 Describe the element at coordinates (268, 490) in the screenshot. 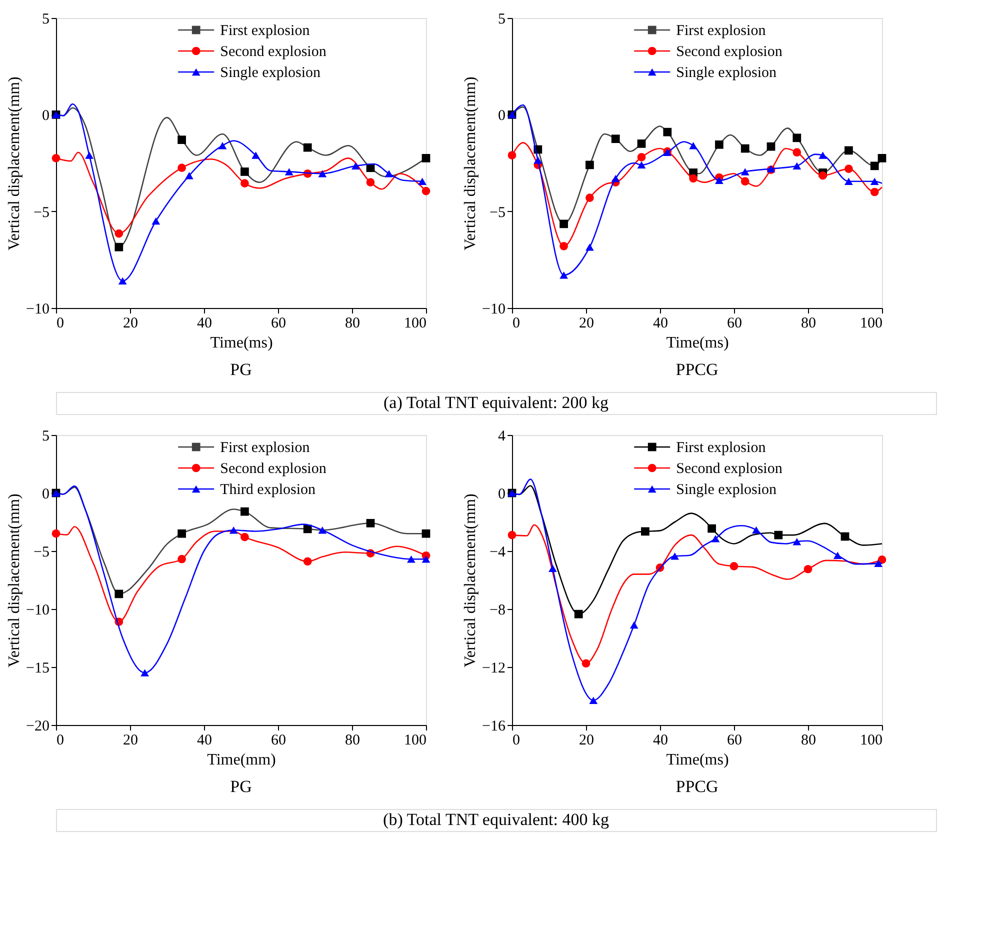

I see `legend-label: Third explosion` at that location.